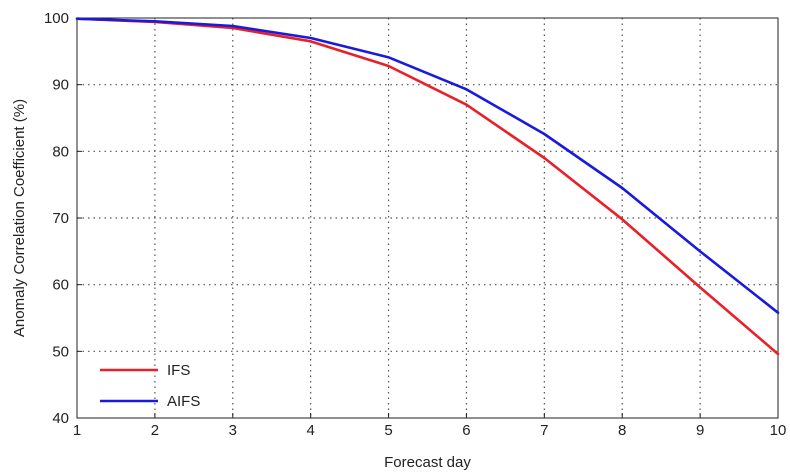  Describe the element at coordinates (183, 401) in the screenshot. I see `legend-label-aifs: AIFS` at that location.